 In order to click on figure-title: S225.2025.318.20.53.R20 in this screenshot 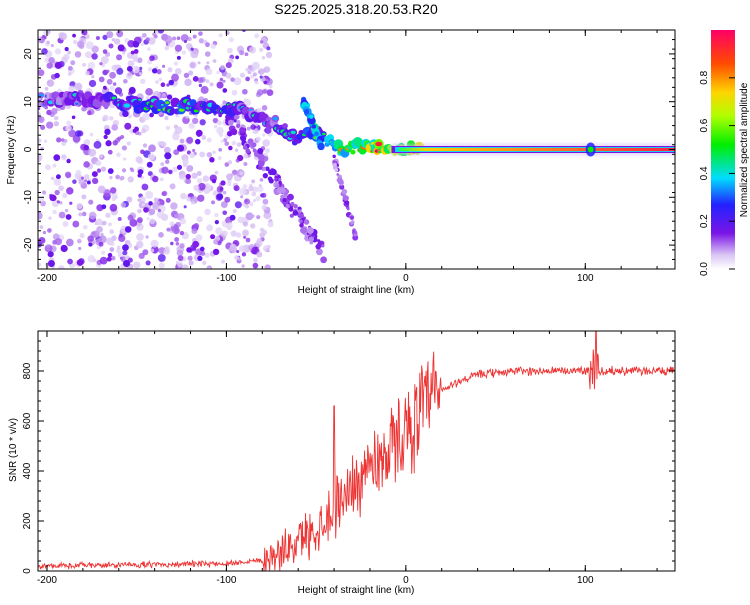, I will do `click(356, 9)`.